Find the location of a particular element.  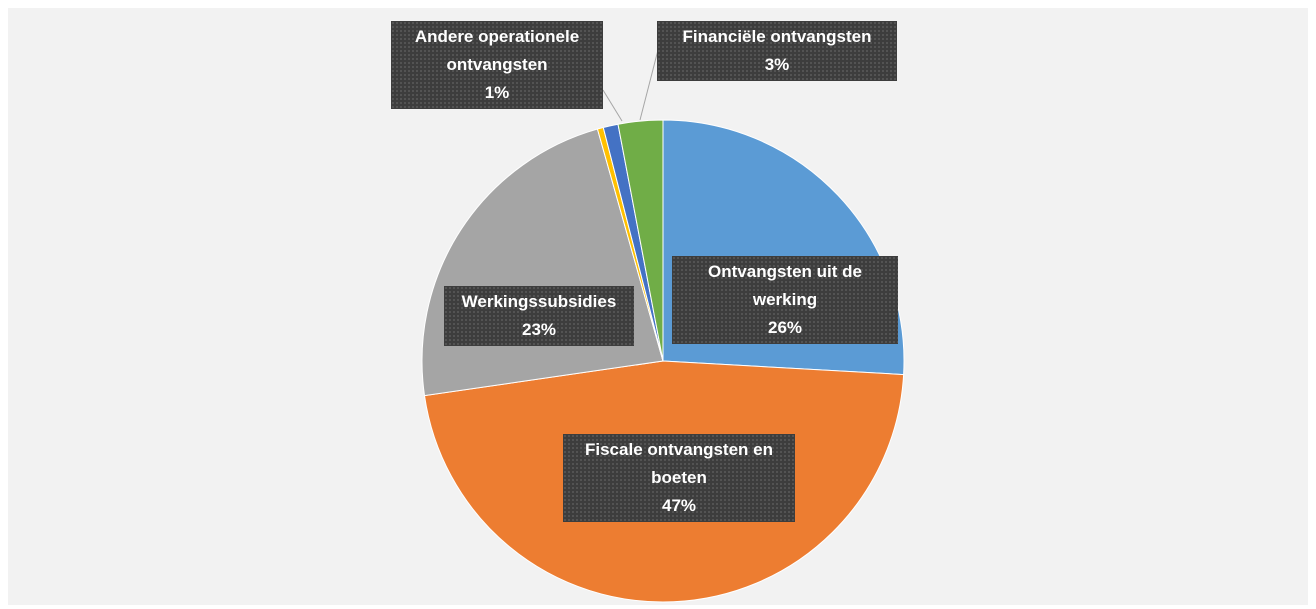

data-label: Andere operationele ontvangsten 1% is located at coordinates (497, 65).